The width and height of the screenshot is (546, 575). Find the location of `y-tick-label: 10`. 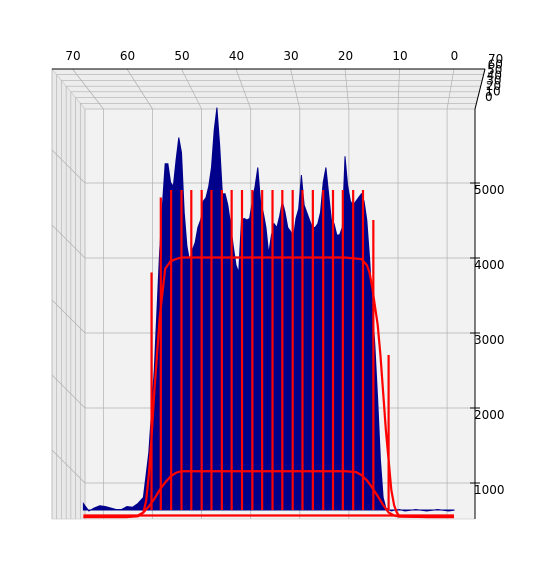

y-tick-label: 10 is located at coordinates (492, 92).